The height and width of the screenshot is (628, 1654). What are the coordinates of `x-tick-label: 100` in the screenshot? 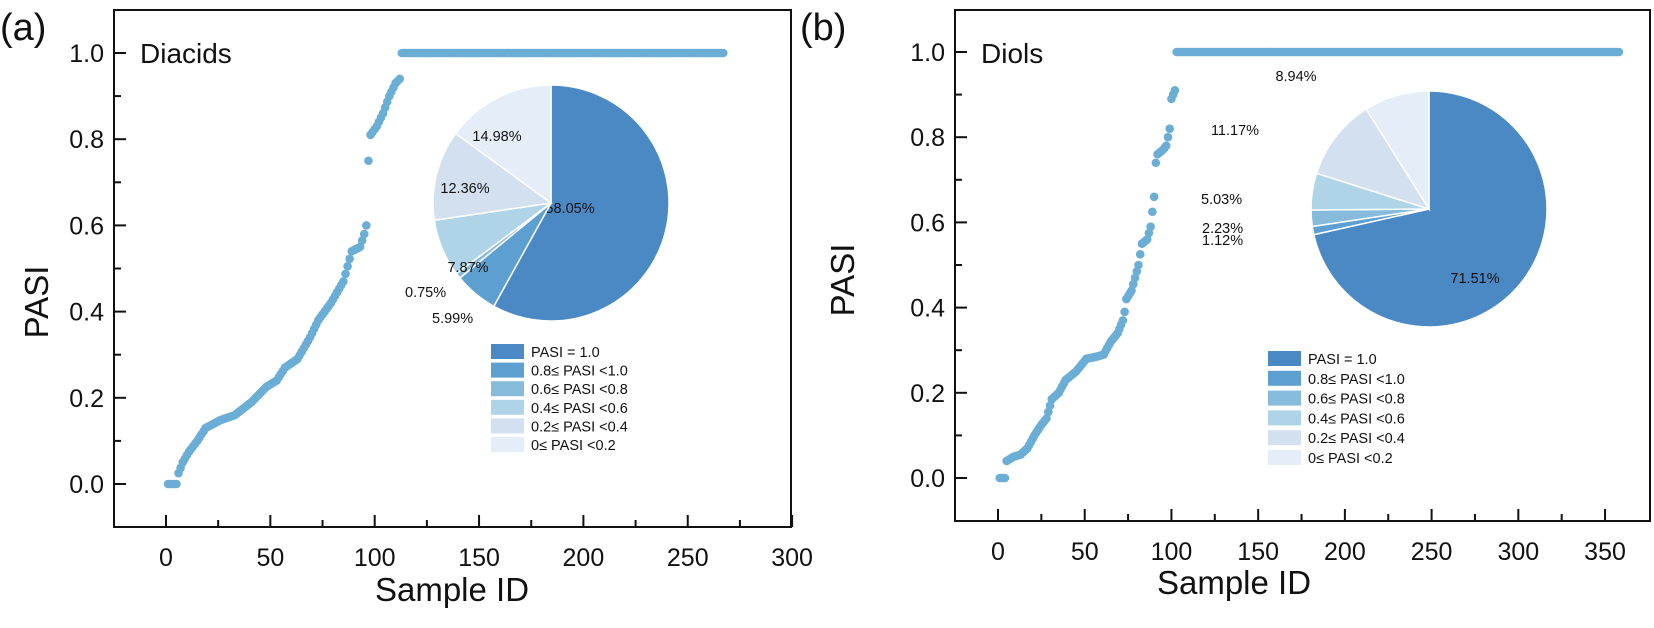 It's located at (1172, 552).